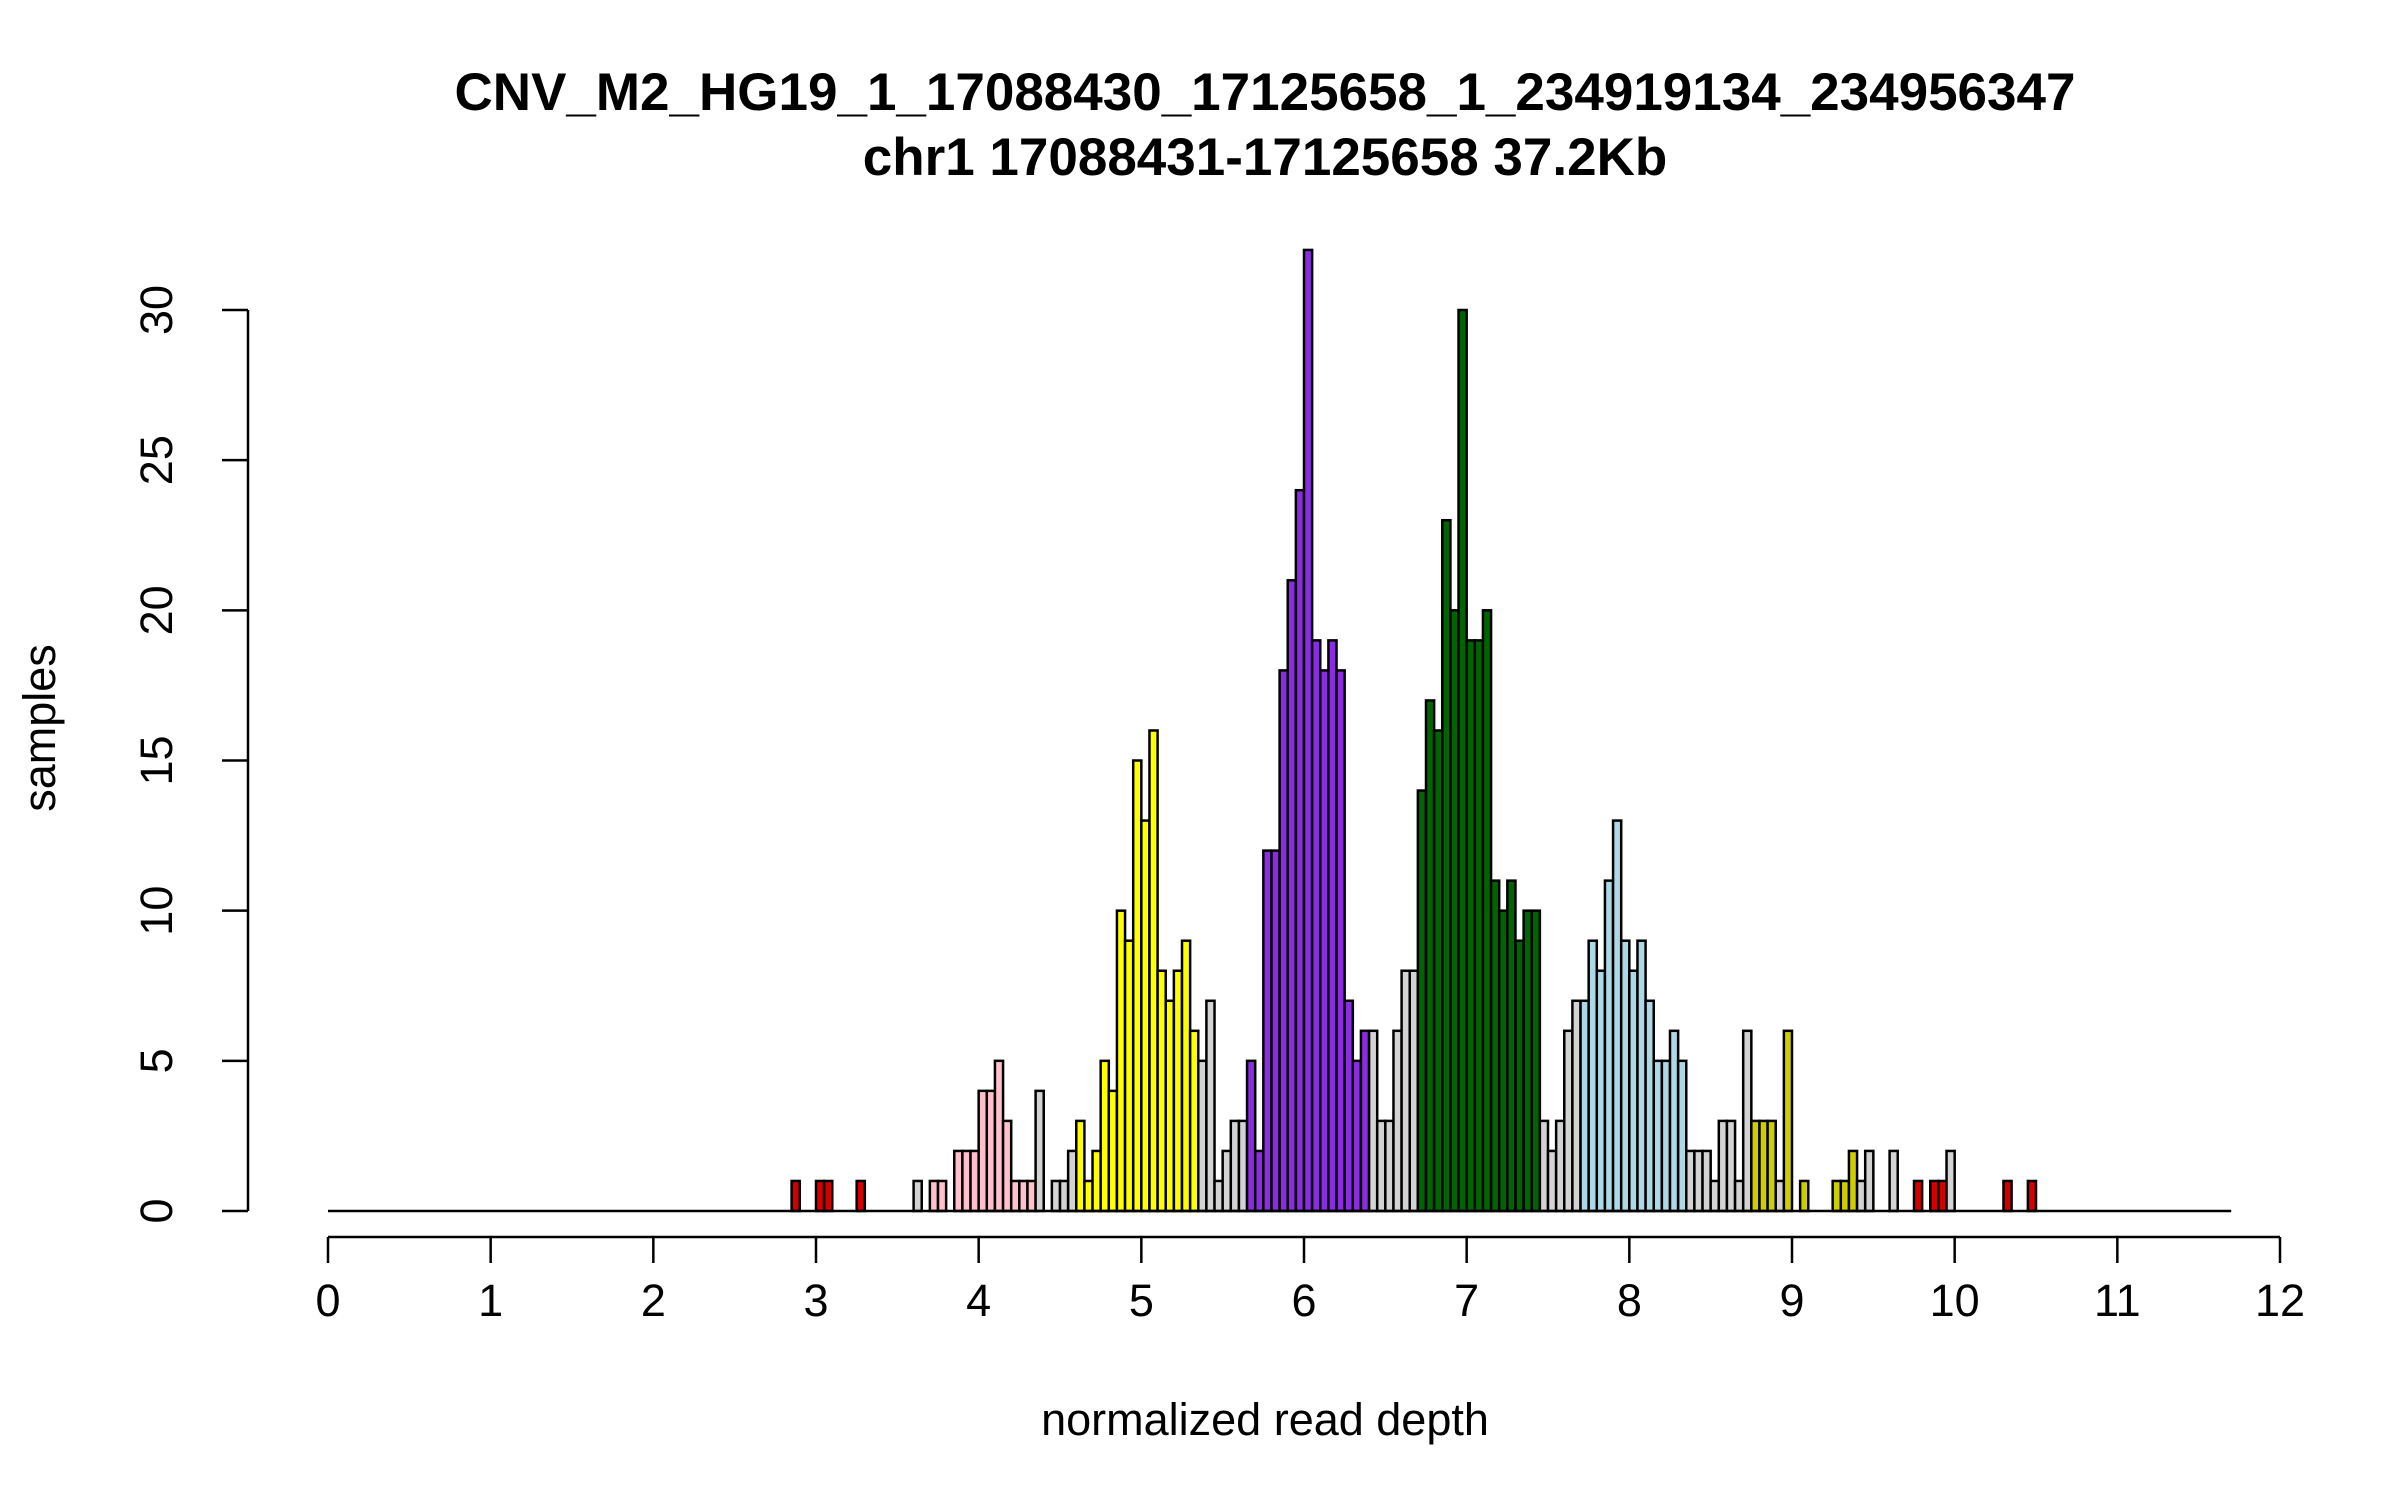  What do you see at coordinates (156, 610) in the screenshot?
I see `y-tick-label: 20` at bounding box center [156, 610].